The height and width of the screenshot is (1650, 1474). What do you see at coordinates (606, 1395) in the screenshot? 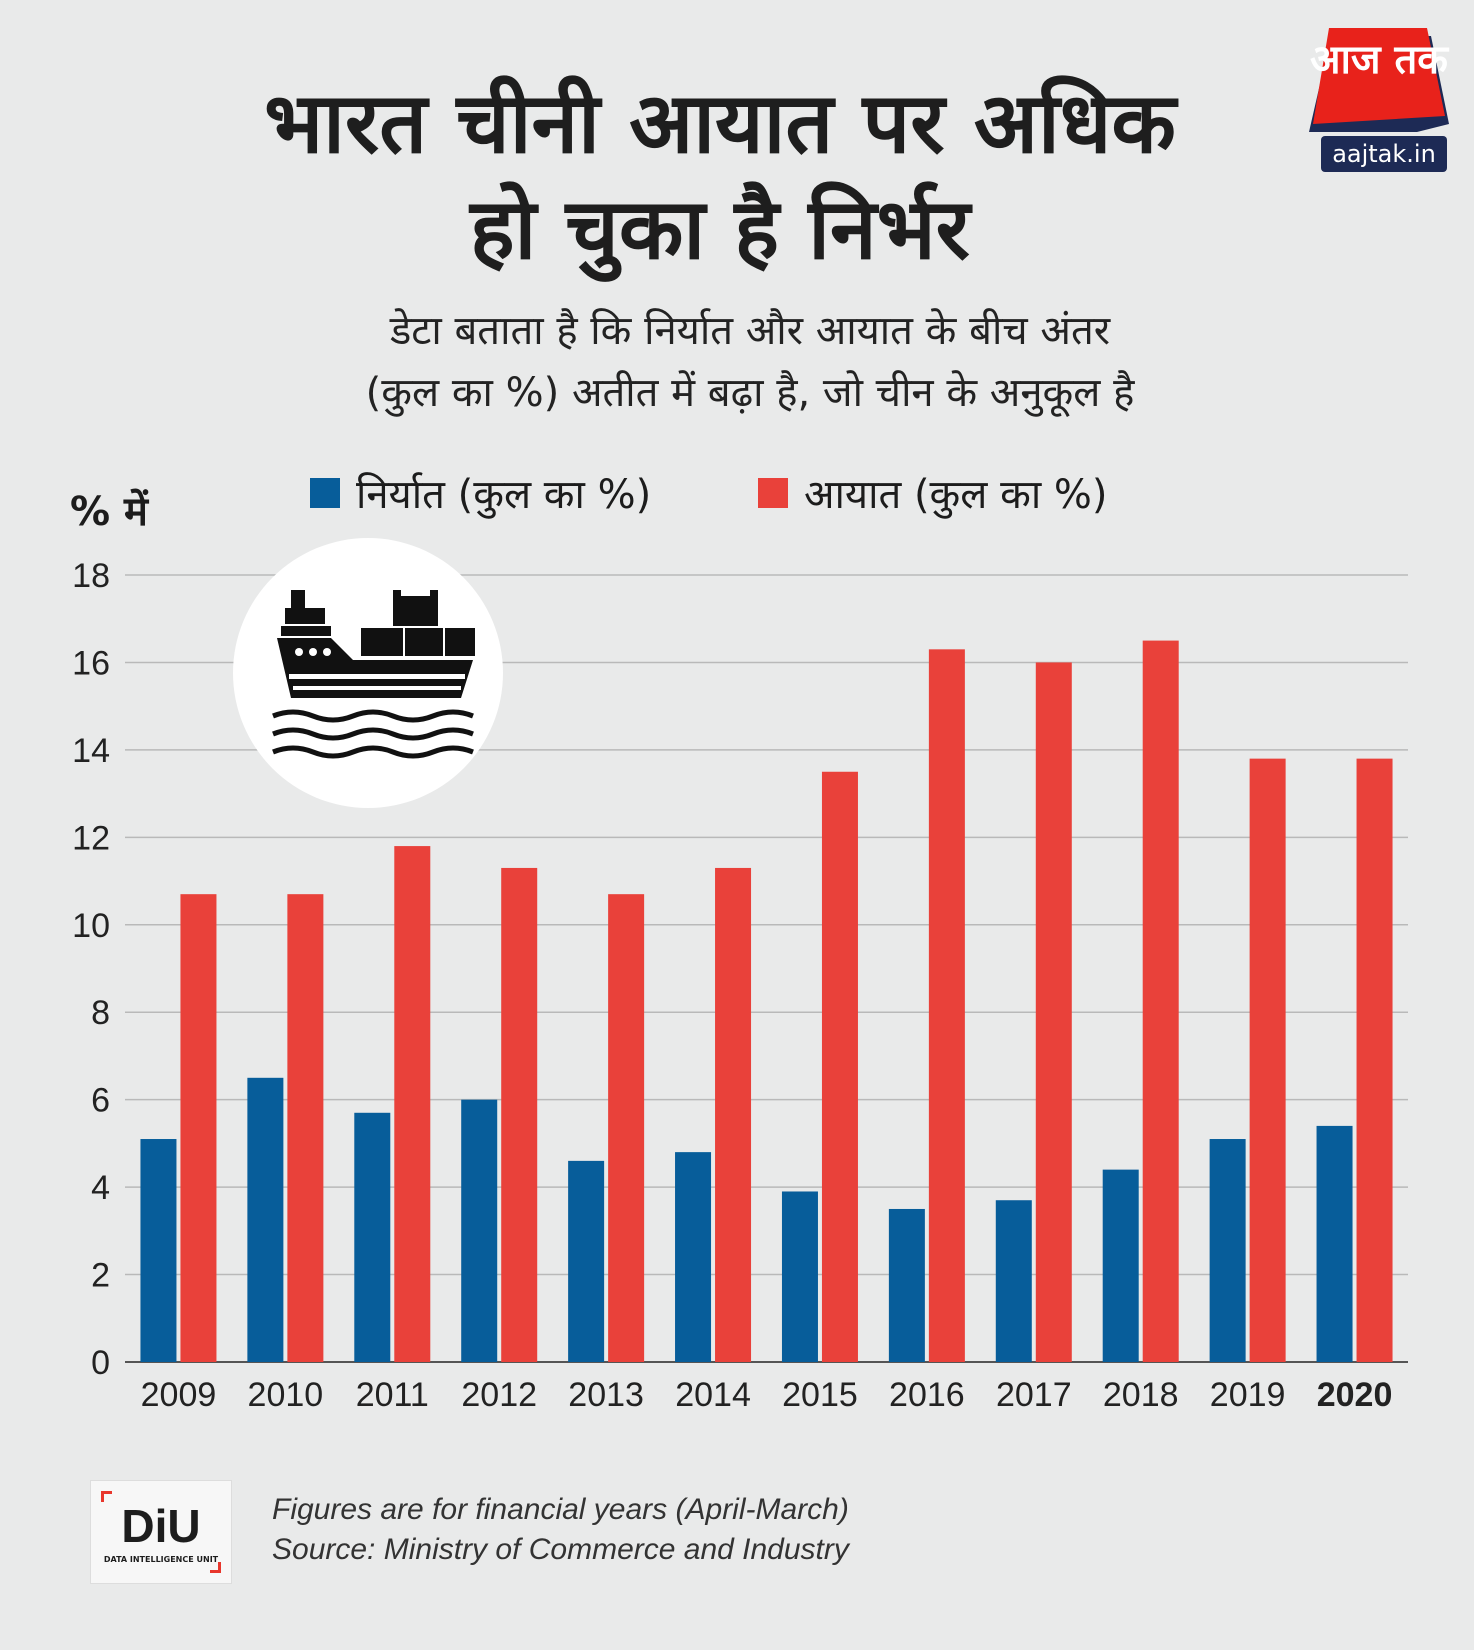
I see `x-tick-label-2013: 2013` at bounding box center [606, 1395].